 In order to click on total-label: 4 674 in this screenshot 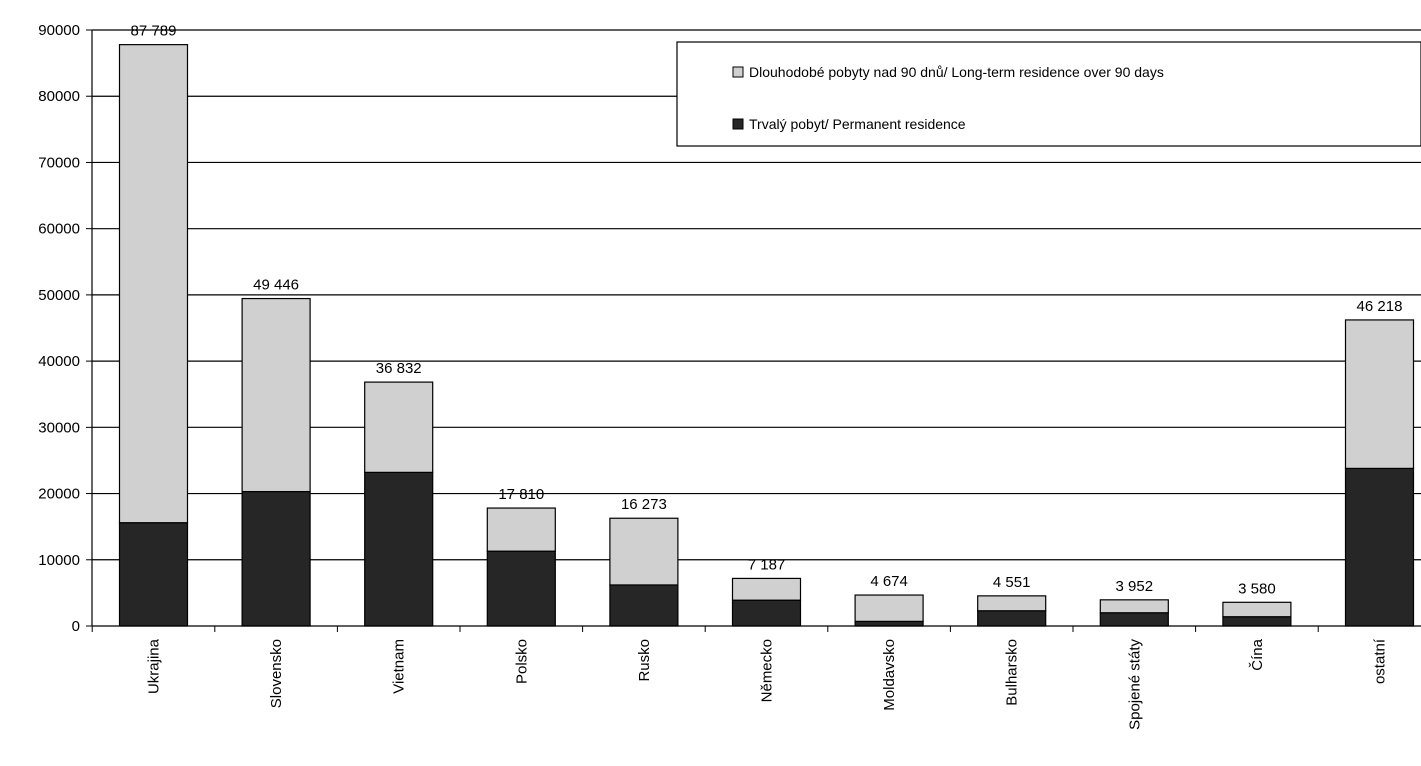, I will do `click(889, 581)`.